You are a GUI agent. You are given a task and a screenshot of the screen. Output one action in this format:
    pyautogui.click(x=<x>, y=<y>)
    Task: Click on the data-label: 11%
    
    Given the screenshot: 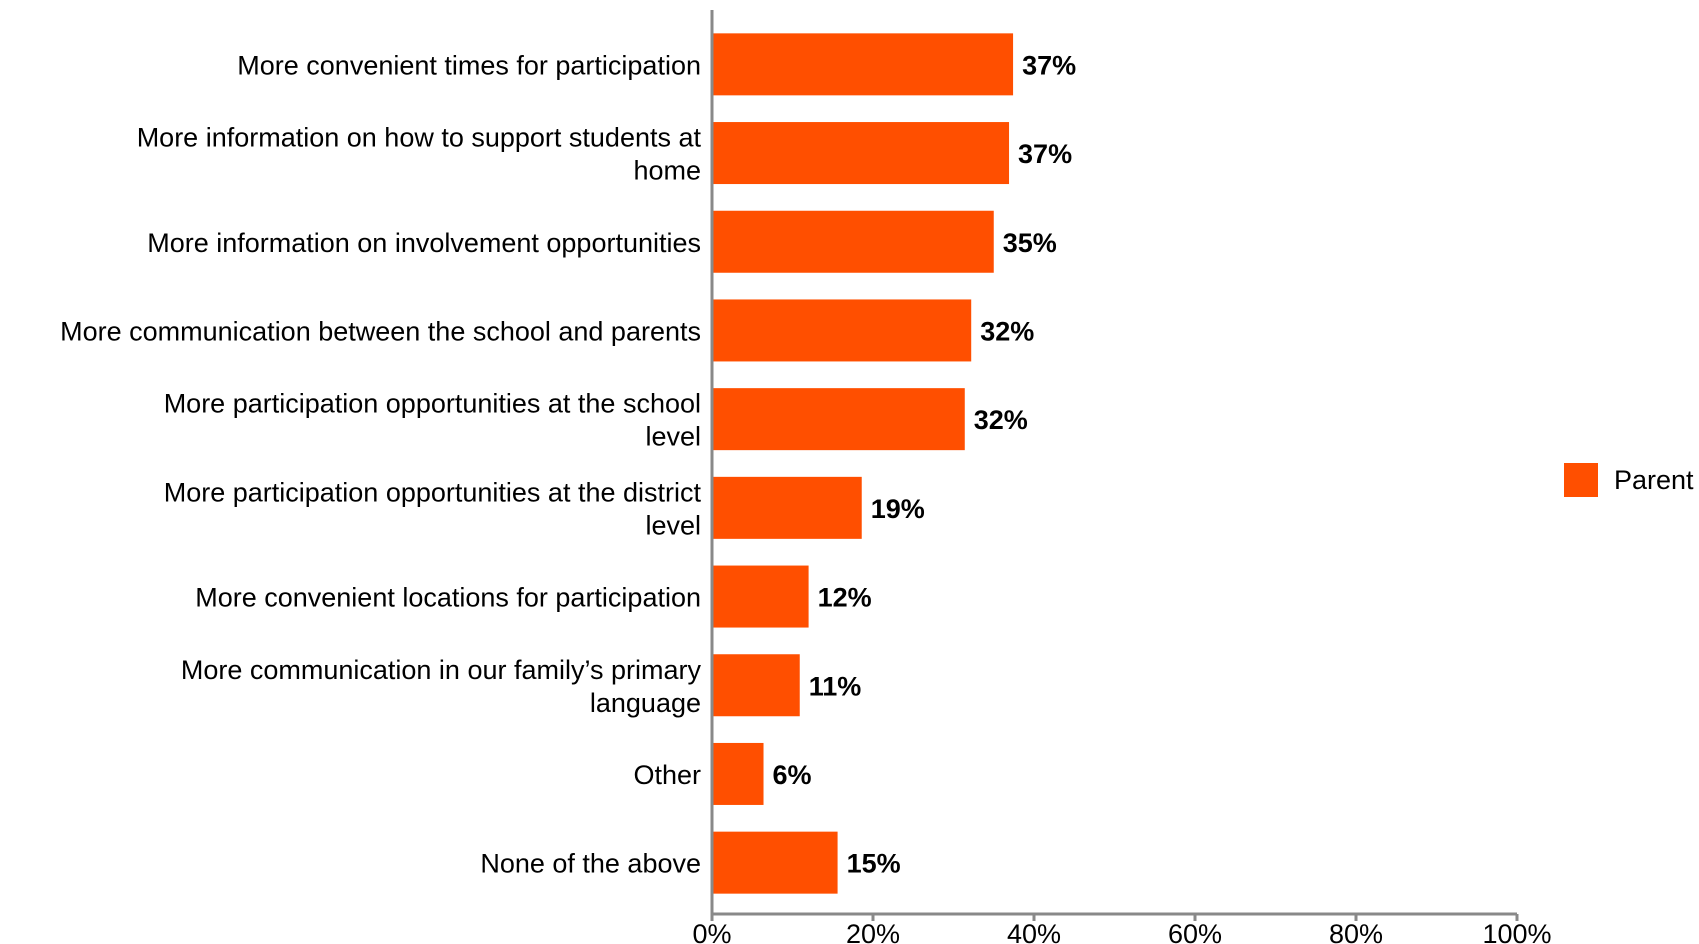 What is the action you would take?
    pyautogui.click(x=835, y=686)
    